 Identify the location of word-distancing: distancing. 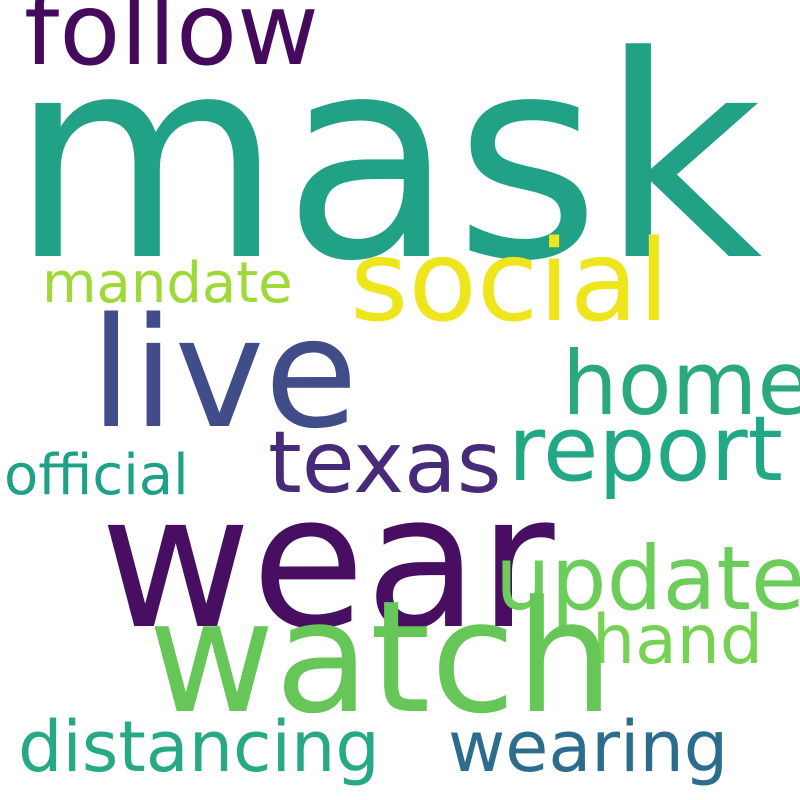
(199, 747).